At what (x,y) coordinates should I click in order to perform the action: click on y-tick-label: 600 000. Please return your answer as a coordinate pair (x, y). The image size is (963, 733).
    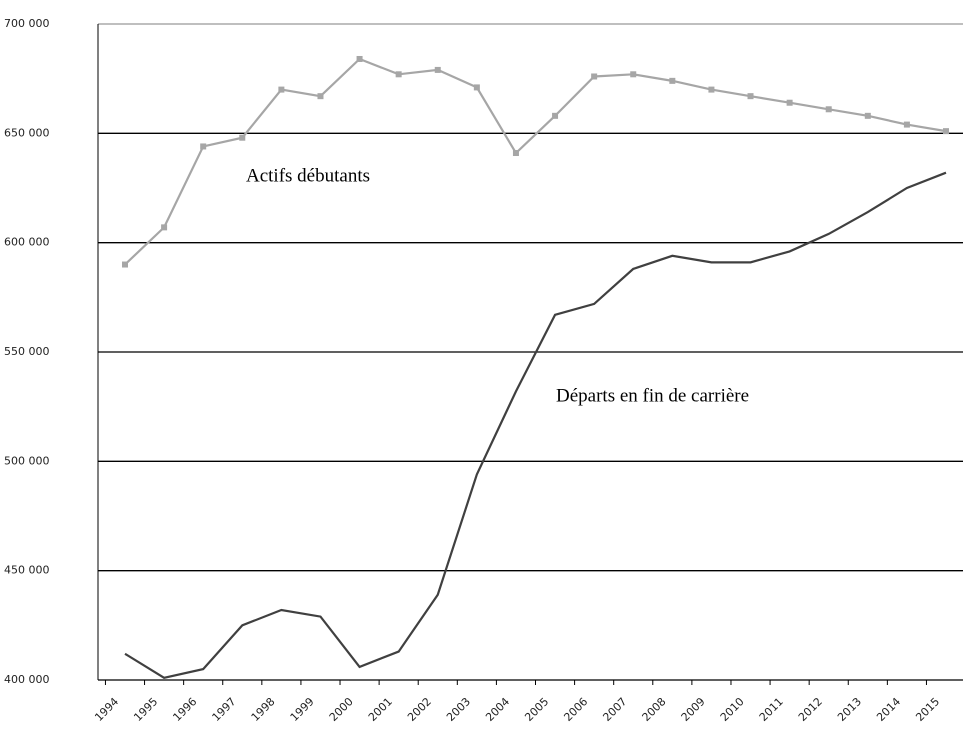
    Looking at the image, I should click on (27, 242).